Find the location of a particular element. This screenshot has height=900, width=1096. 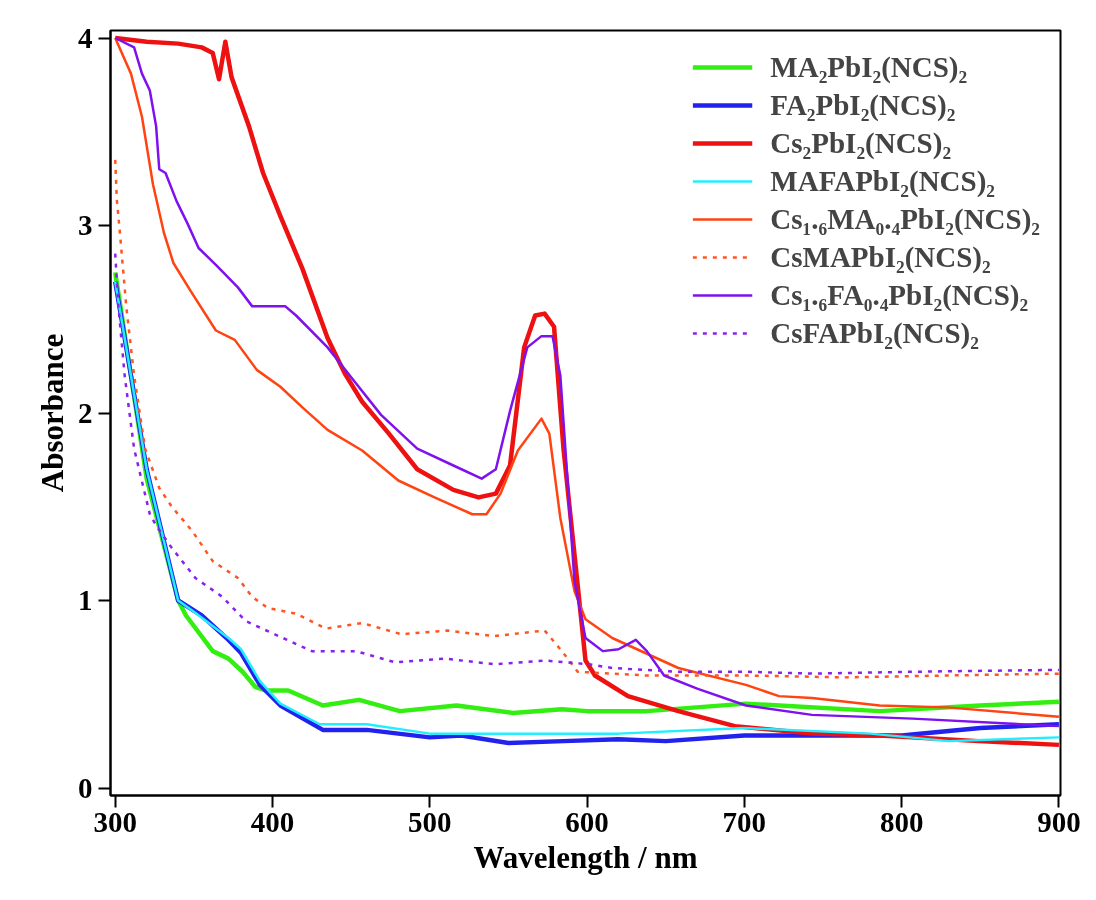

y-tick-label: 3 is located at coordinates (85, 225).